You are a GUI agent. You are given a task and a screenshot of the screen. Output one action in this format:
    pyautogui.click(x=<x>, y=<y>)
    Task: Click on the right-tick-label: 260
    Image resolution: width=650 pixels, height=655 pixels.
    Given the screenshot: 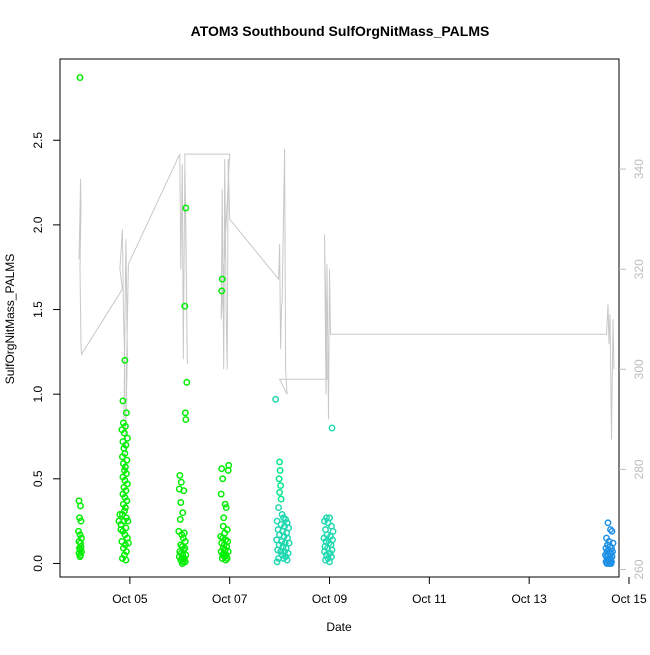 What is the action you would take?
    pyautogui.click(x=639, y=569)
    